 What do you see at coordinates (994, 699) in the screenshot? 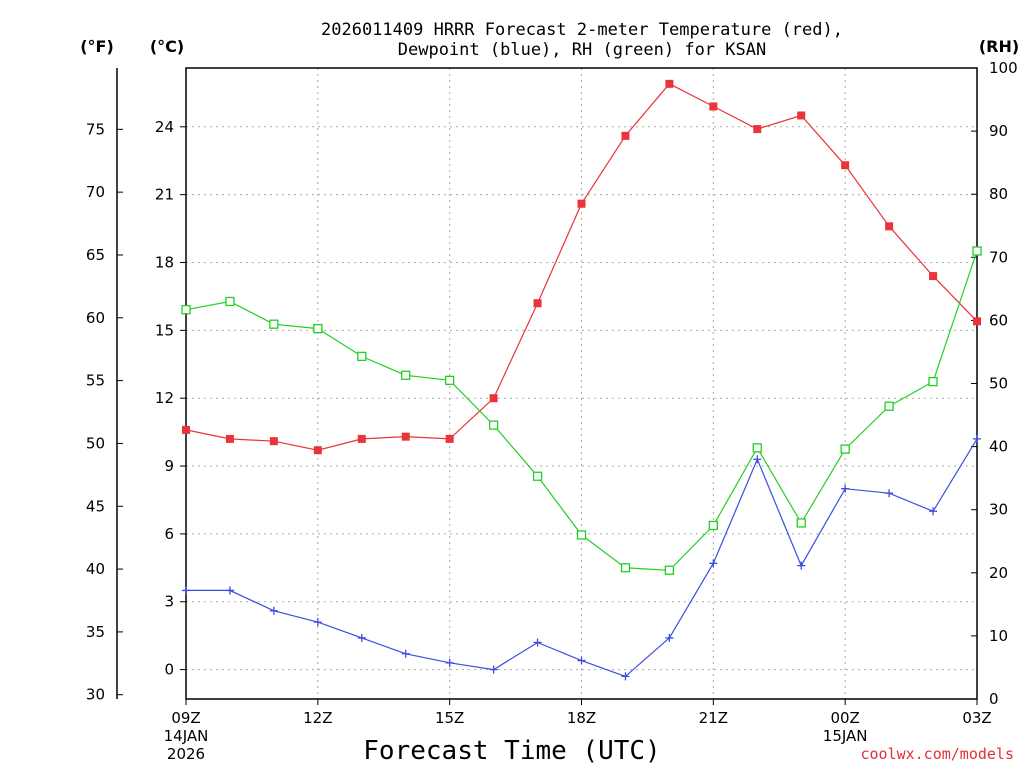
I see `rh-tick-label: 0` at bounding box center [994, 699].